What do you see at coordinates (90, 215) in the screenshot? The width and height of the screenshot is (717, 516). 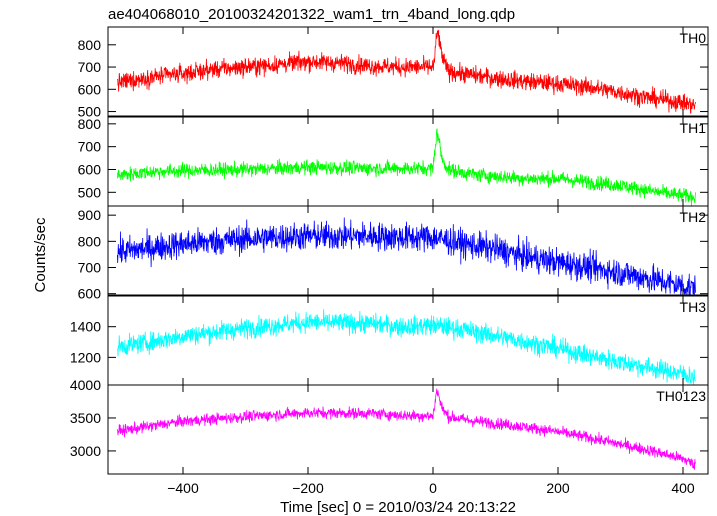 I see `y-tick-label: 900` at bounding box center [90, 215].